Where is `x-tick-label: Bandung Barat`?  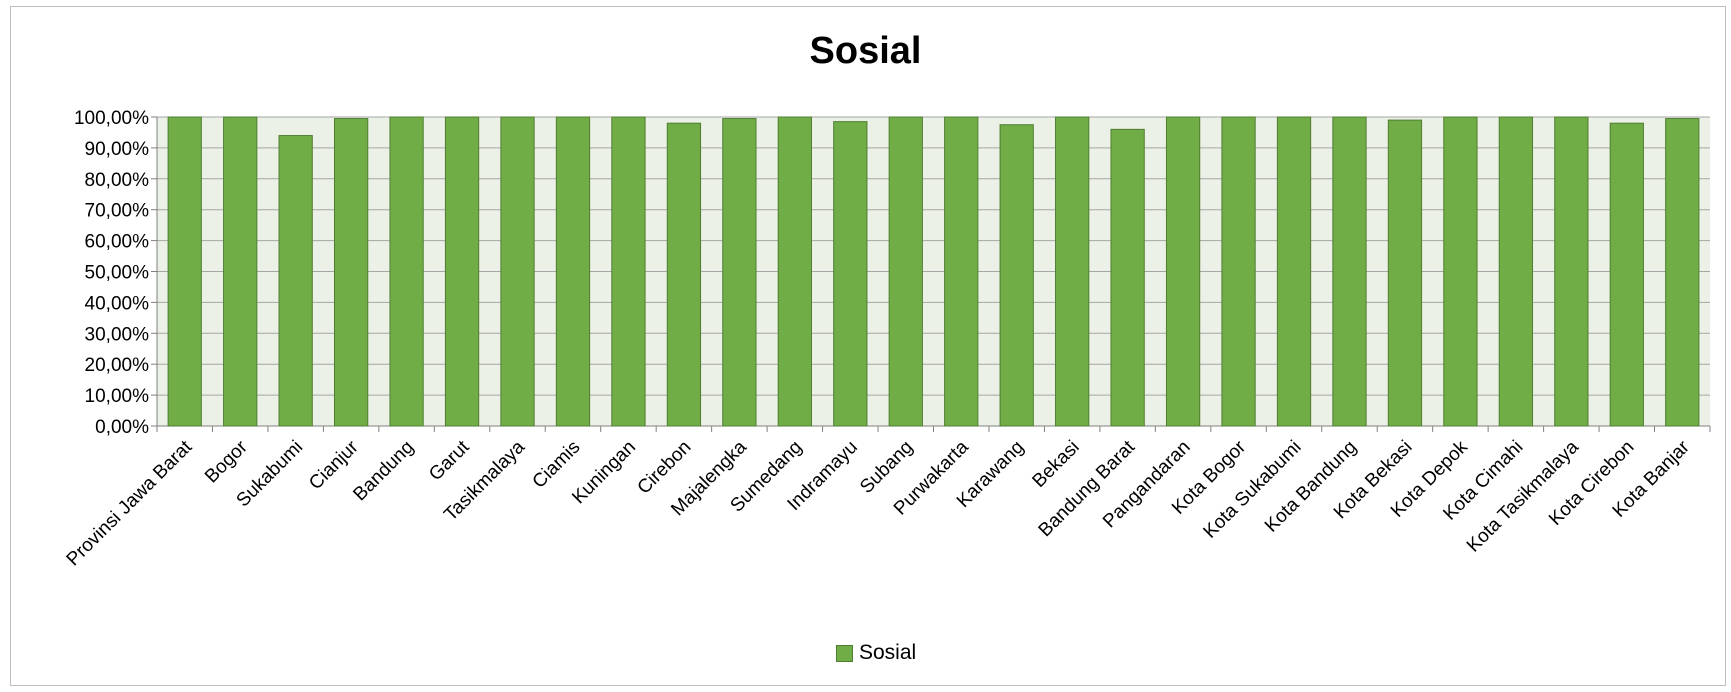
x-tick-label: Bandung Barat is located at coordinates (1087, 488).